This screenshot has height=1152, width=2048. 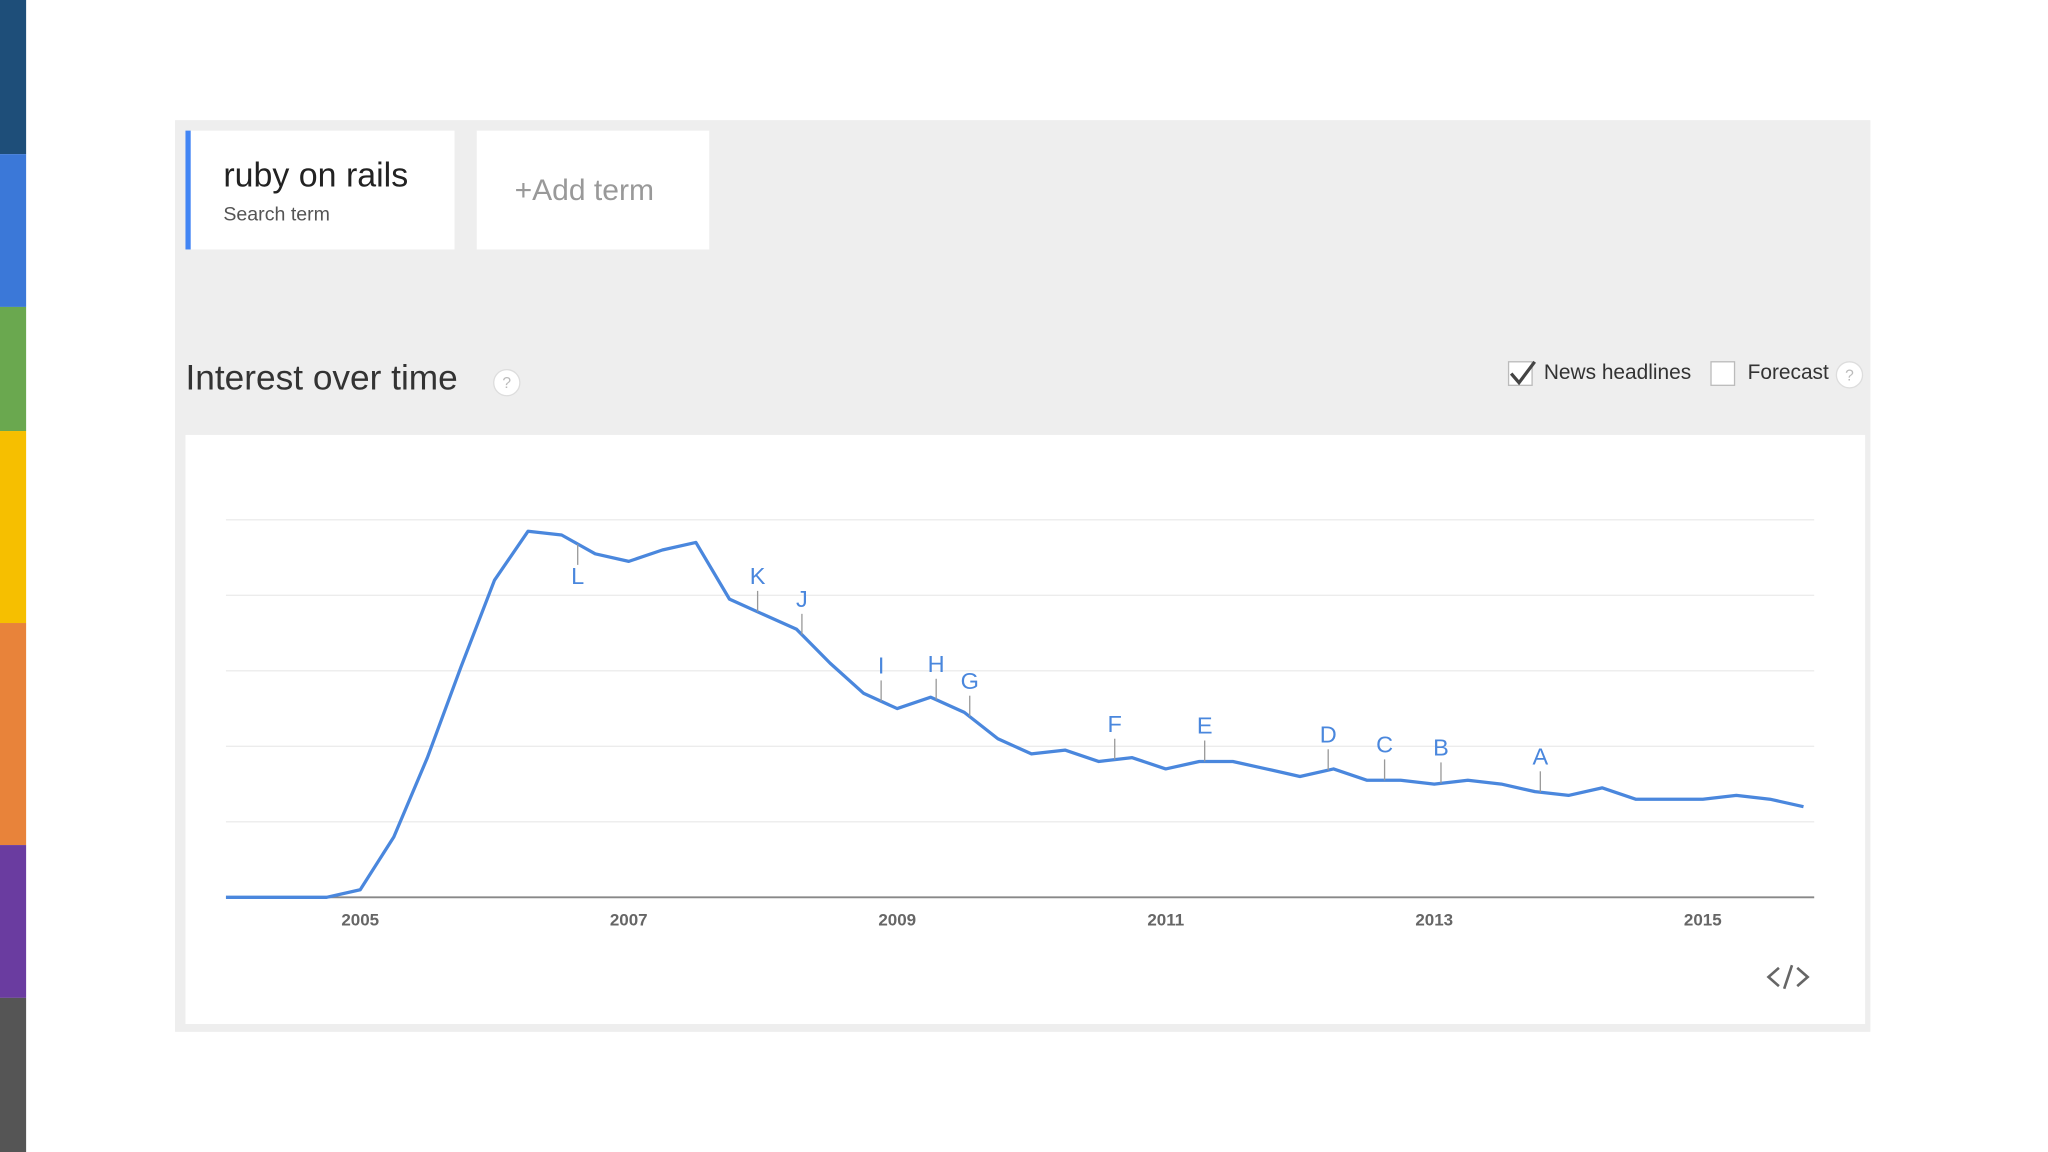 I want to click on annotation-label: H, so click(x=936, y=664).